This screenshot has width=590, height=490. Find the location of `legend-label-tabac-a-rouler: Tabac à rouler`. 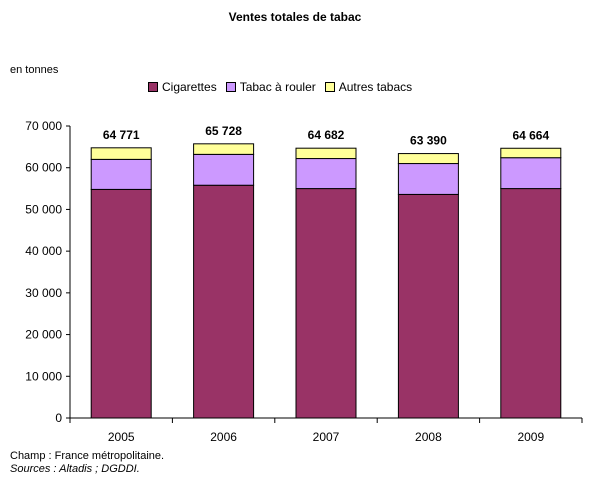

legend-label-tabac-a-rouler: Tabac à rouler is located at coordinates (277, 87).